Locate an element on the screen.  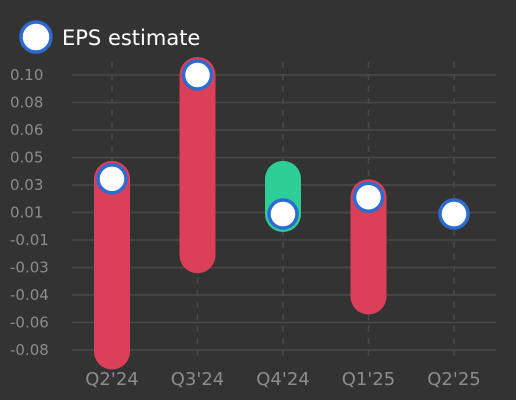
x-tick-label: Q3'24 is located at coordinates (197, 379).